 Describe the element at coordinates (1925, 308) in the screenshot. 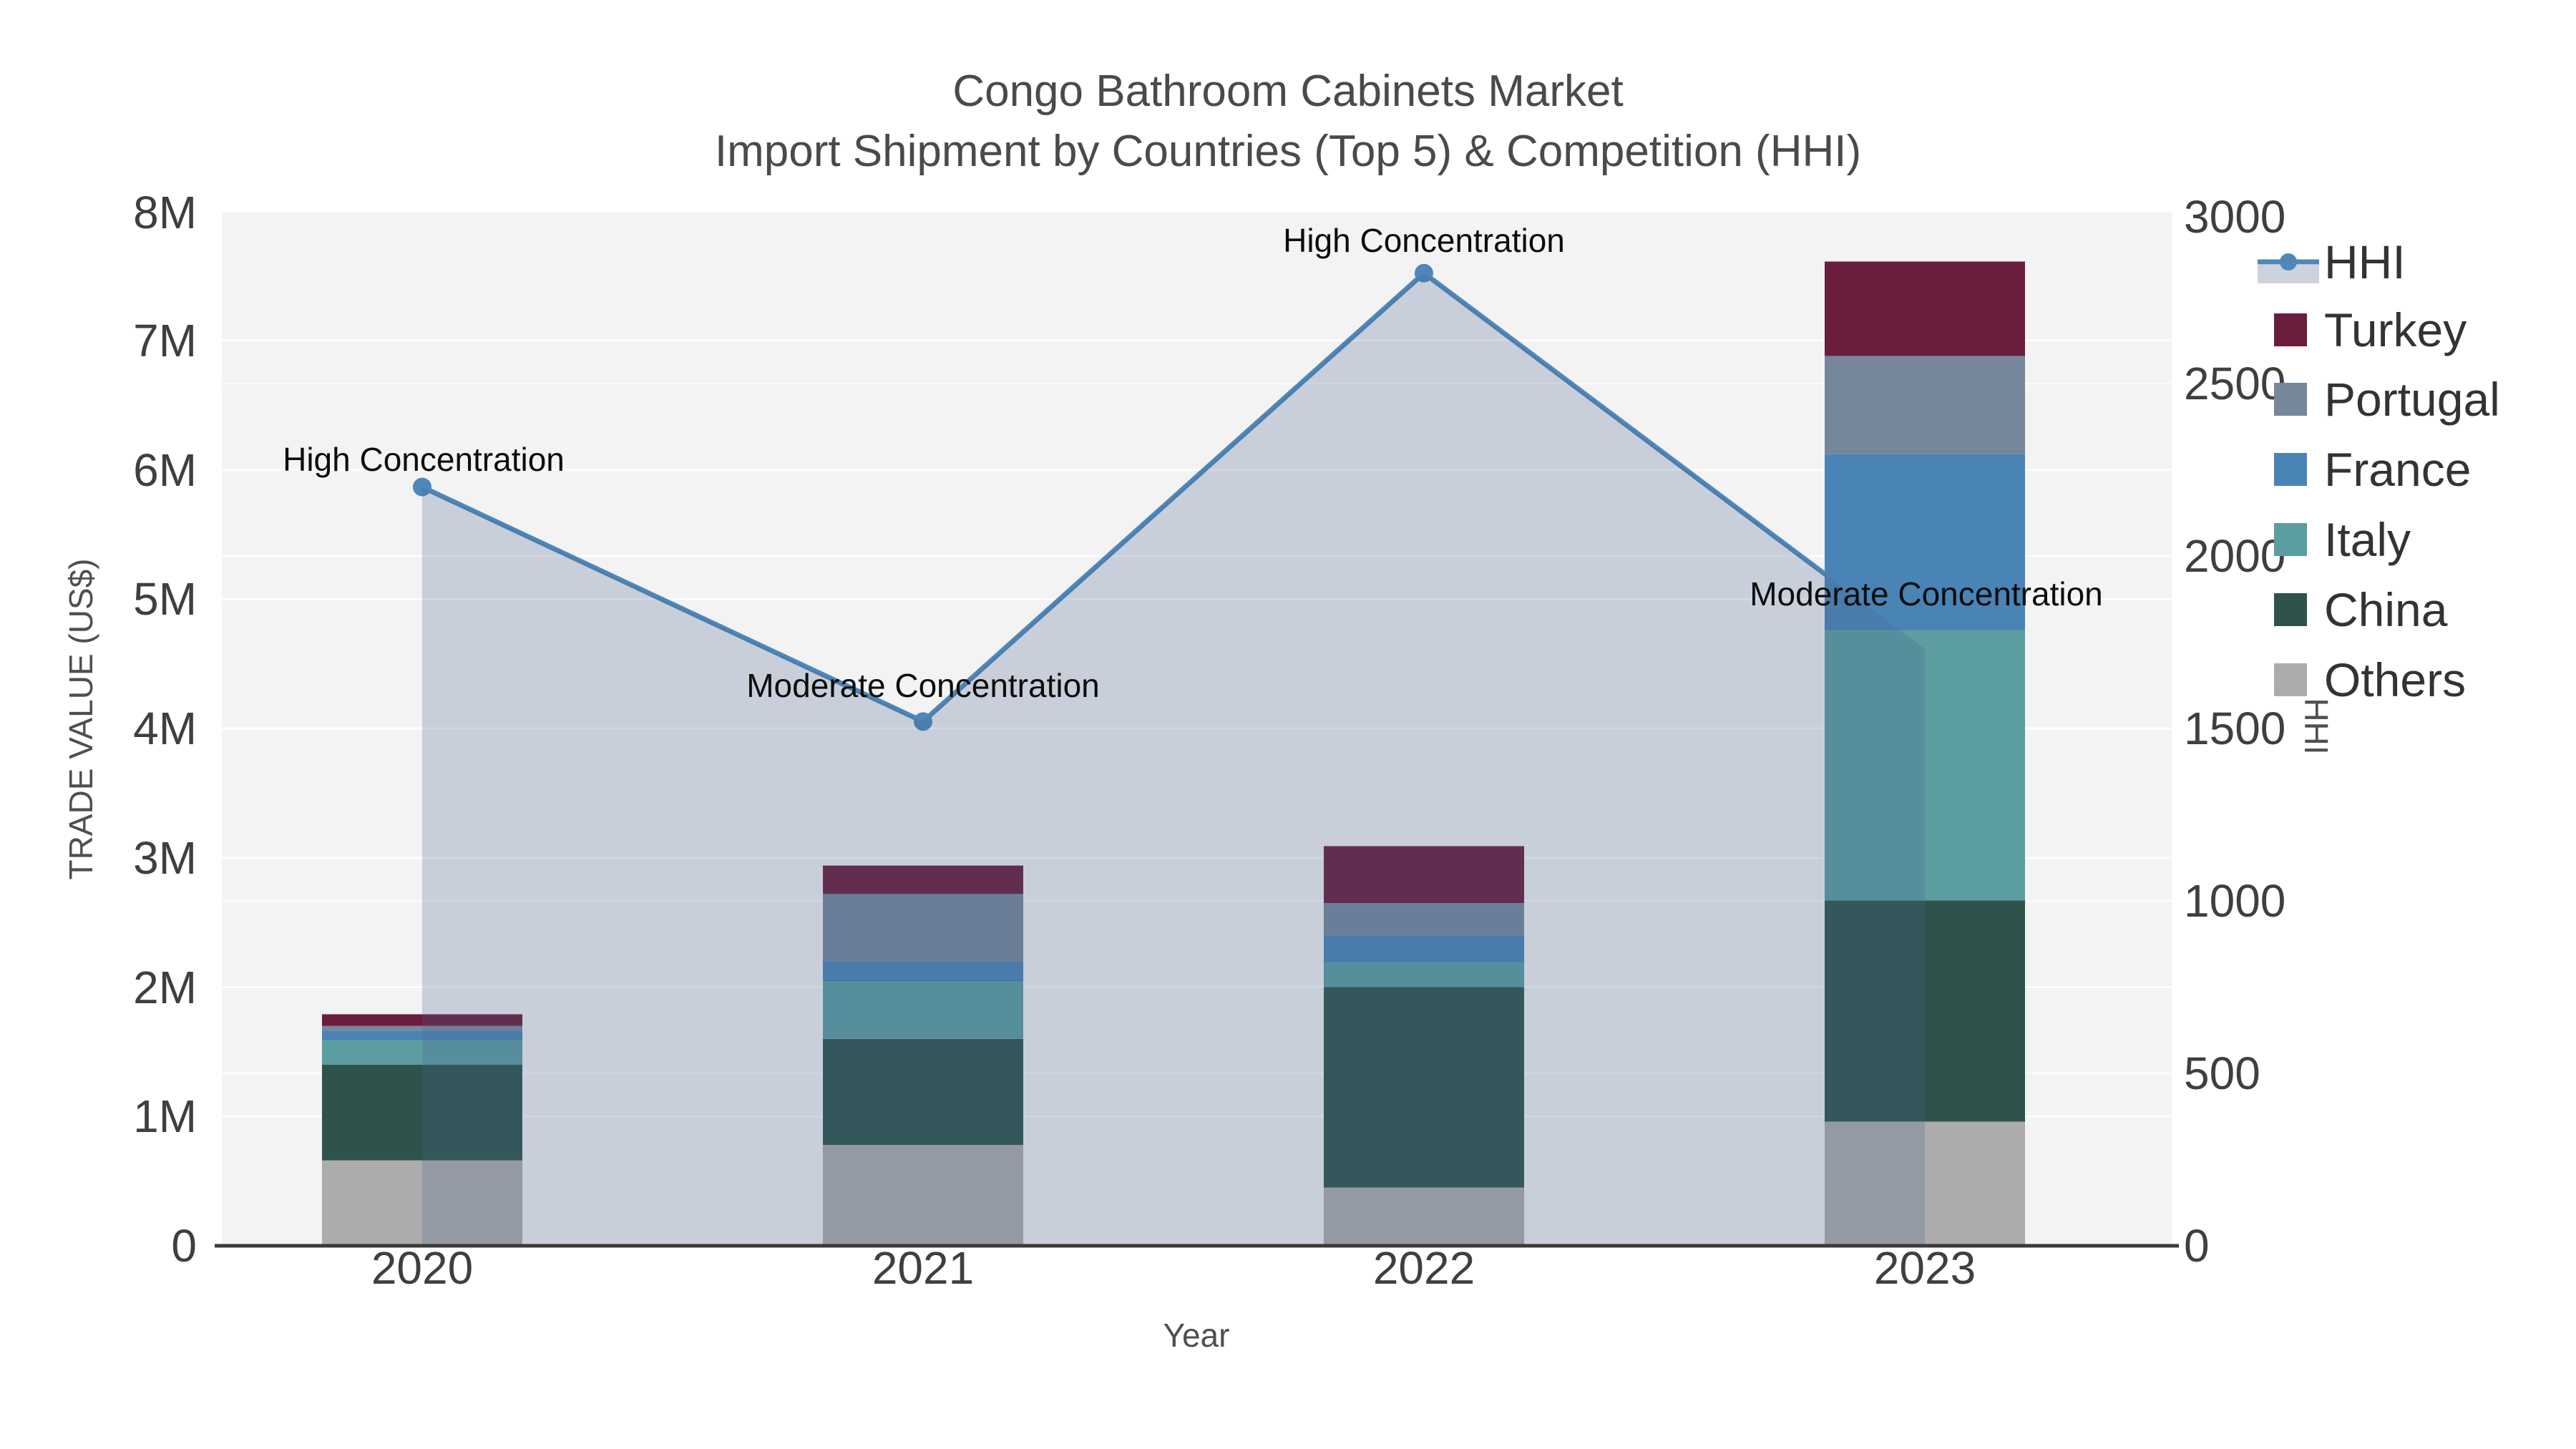

I see `bar-segment-2023-turkey` at that location.